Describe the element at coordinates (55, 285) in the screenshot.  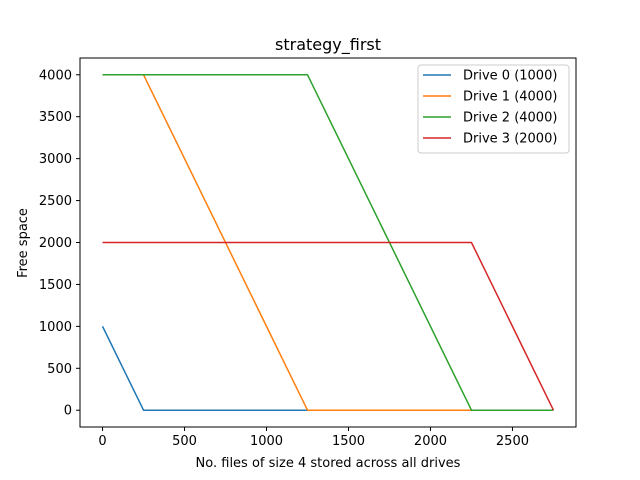
I see `y-tick-label-3: 1500` at that location.